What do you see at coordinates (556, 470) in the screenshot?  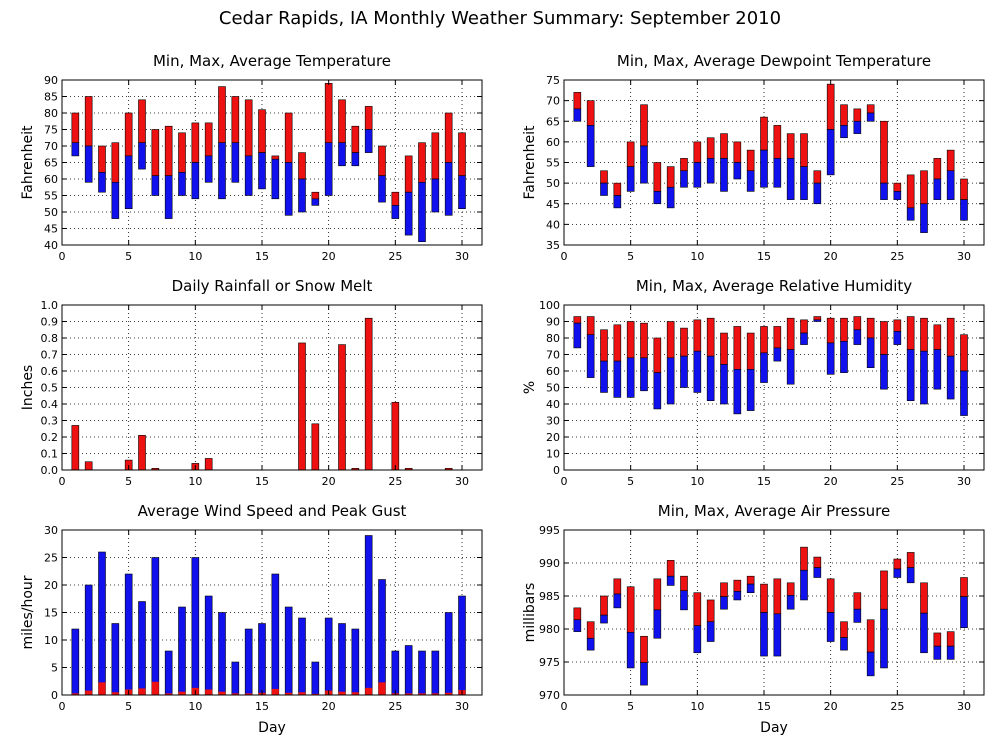 I see `y-tick-label: 0` at bounding box center [556, 470].